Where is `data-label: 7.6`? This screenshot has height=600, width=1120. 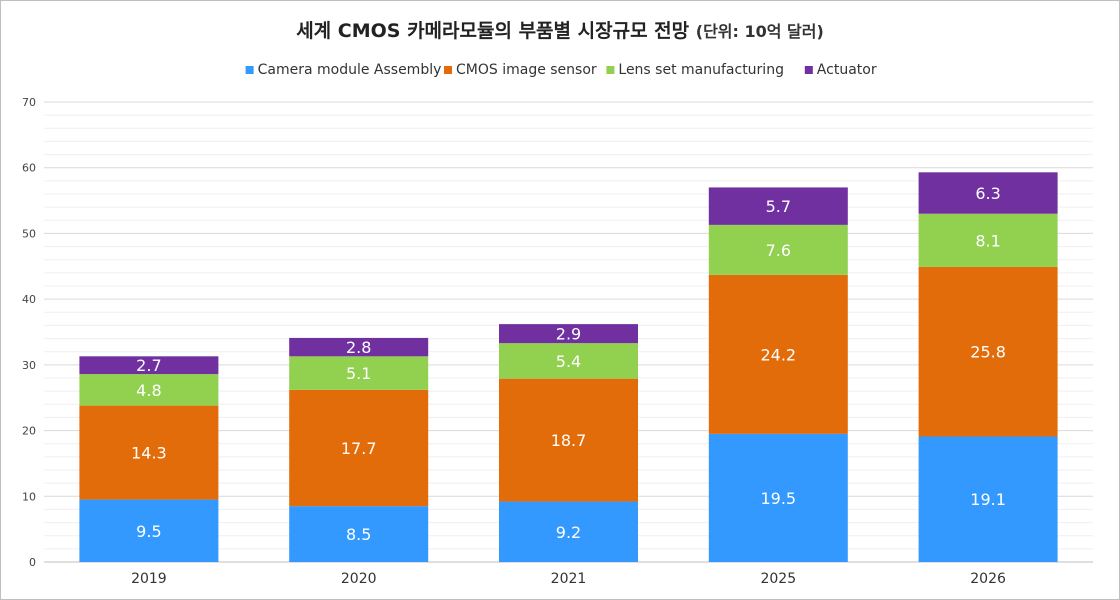 data-label: 7.6 is located at coordinates (778, 250).